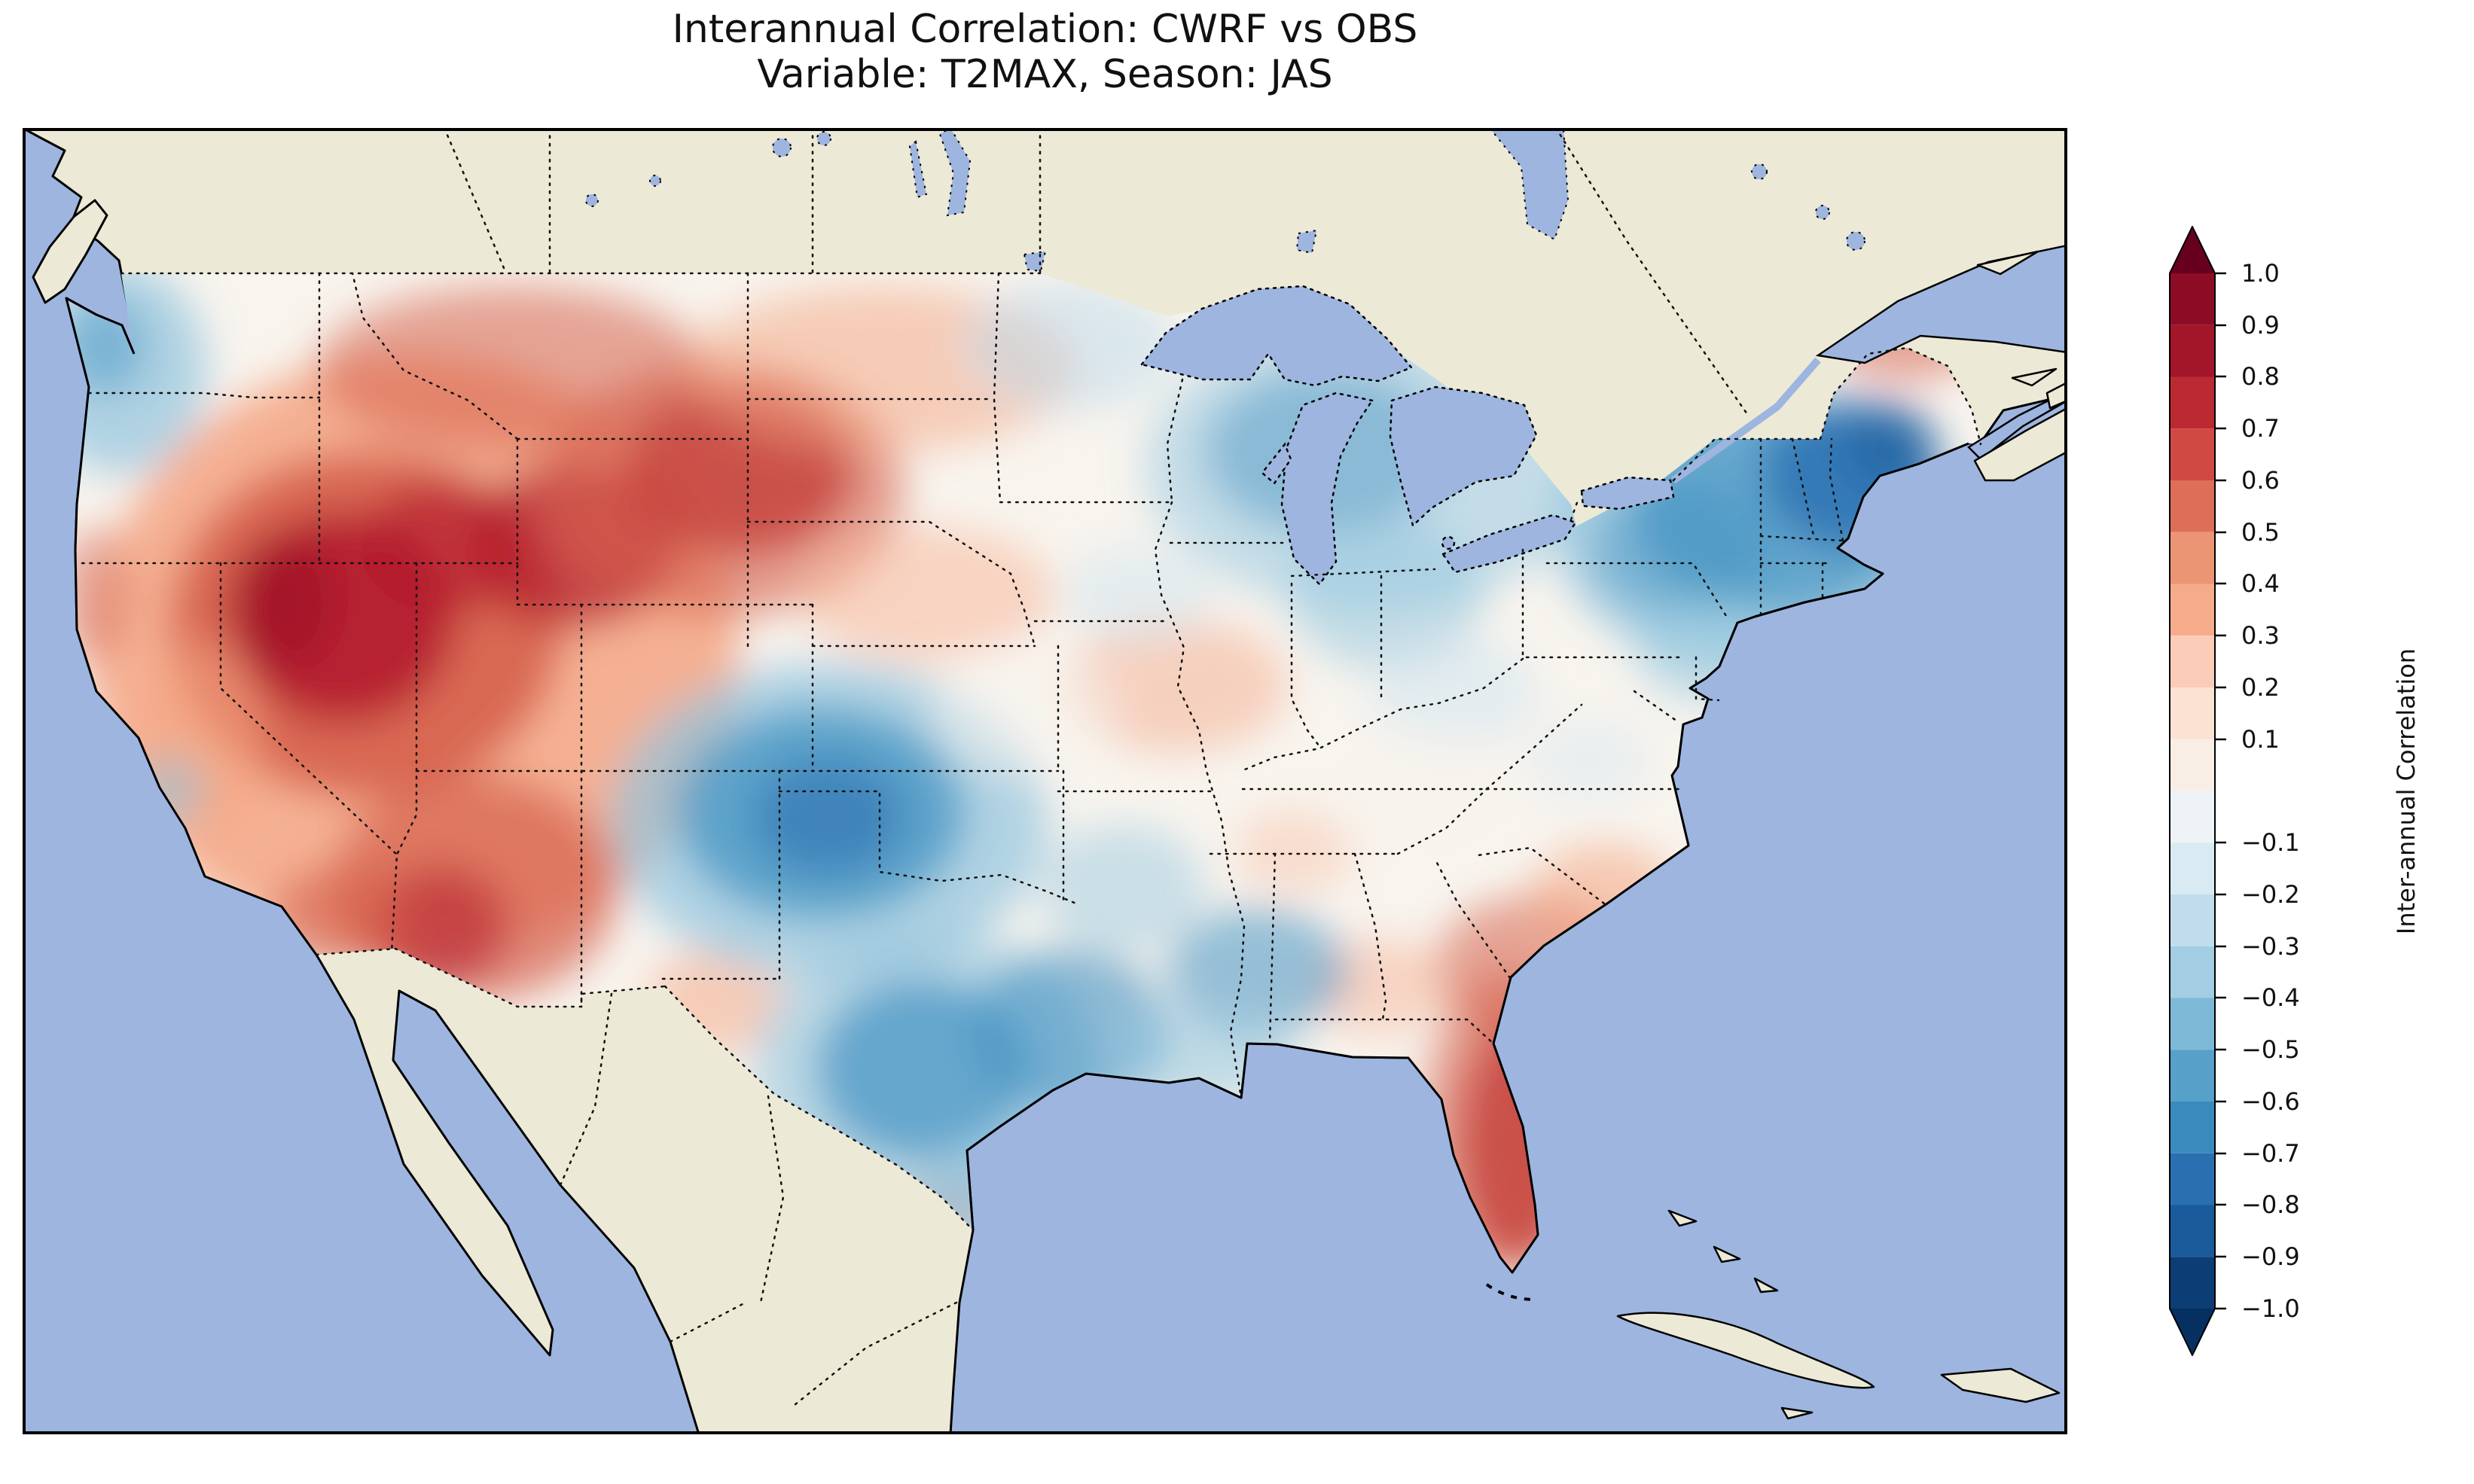  I want to click on florida-keys, so click(1511, 1292).